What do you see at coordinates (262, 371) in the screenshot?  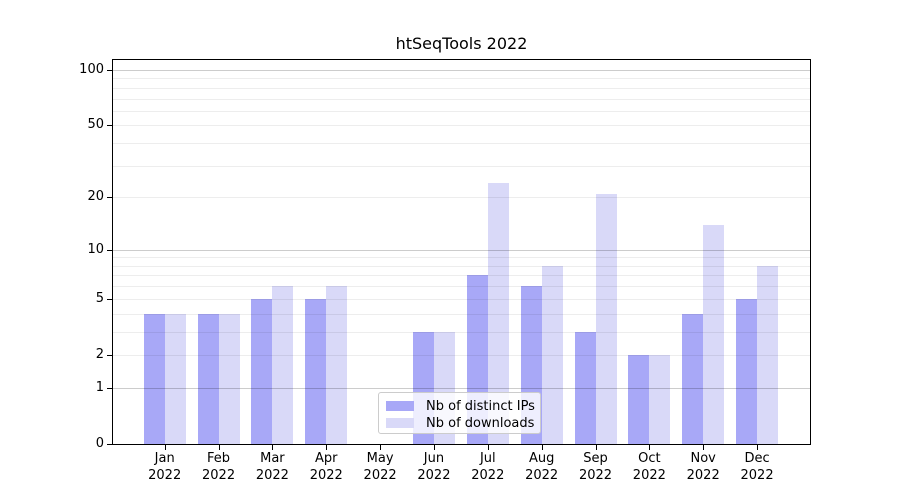 I see `bar-ips-mar` at bounding box center [262, 371].